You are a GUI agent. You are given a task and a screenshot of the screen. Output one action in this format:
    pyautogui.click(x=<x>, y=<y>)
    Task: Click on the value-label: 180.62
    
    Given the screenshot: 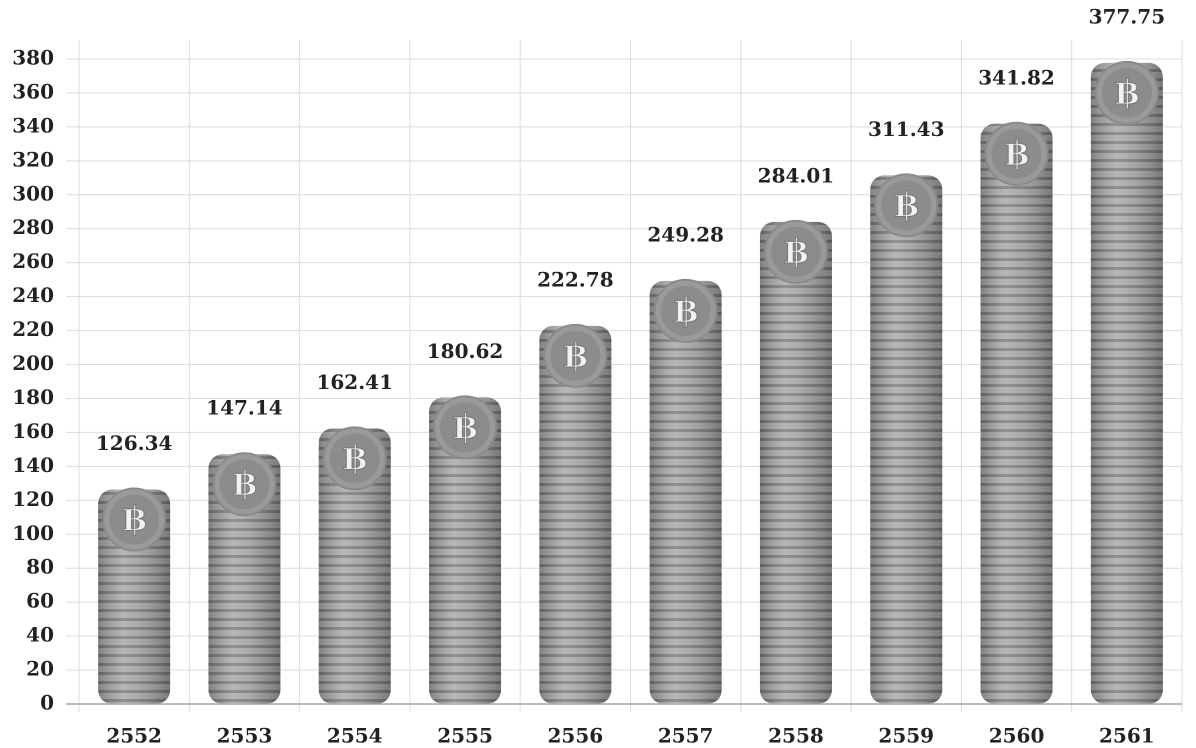 What is the action you would take?
    pyautogui.click(x=465, y=351)
    